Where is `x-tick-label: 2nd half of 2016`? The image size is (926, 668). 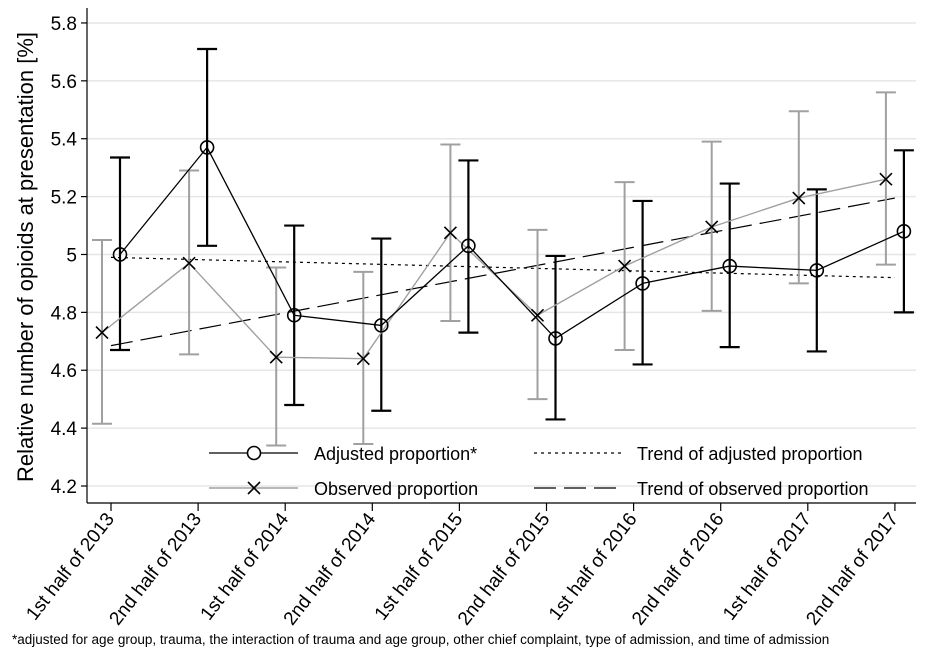
x-tick-label: 2nd half of 2016 is located at coordinates (678, 569).